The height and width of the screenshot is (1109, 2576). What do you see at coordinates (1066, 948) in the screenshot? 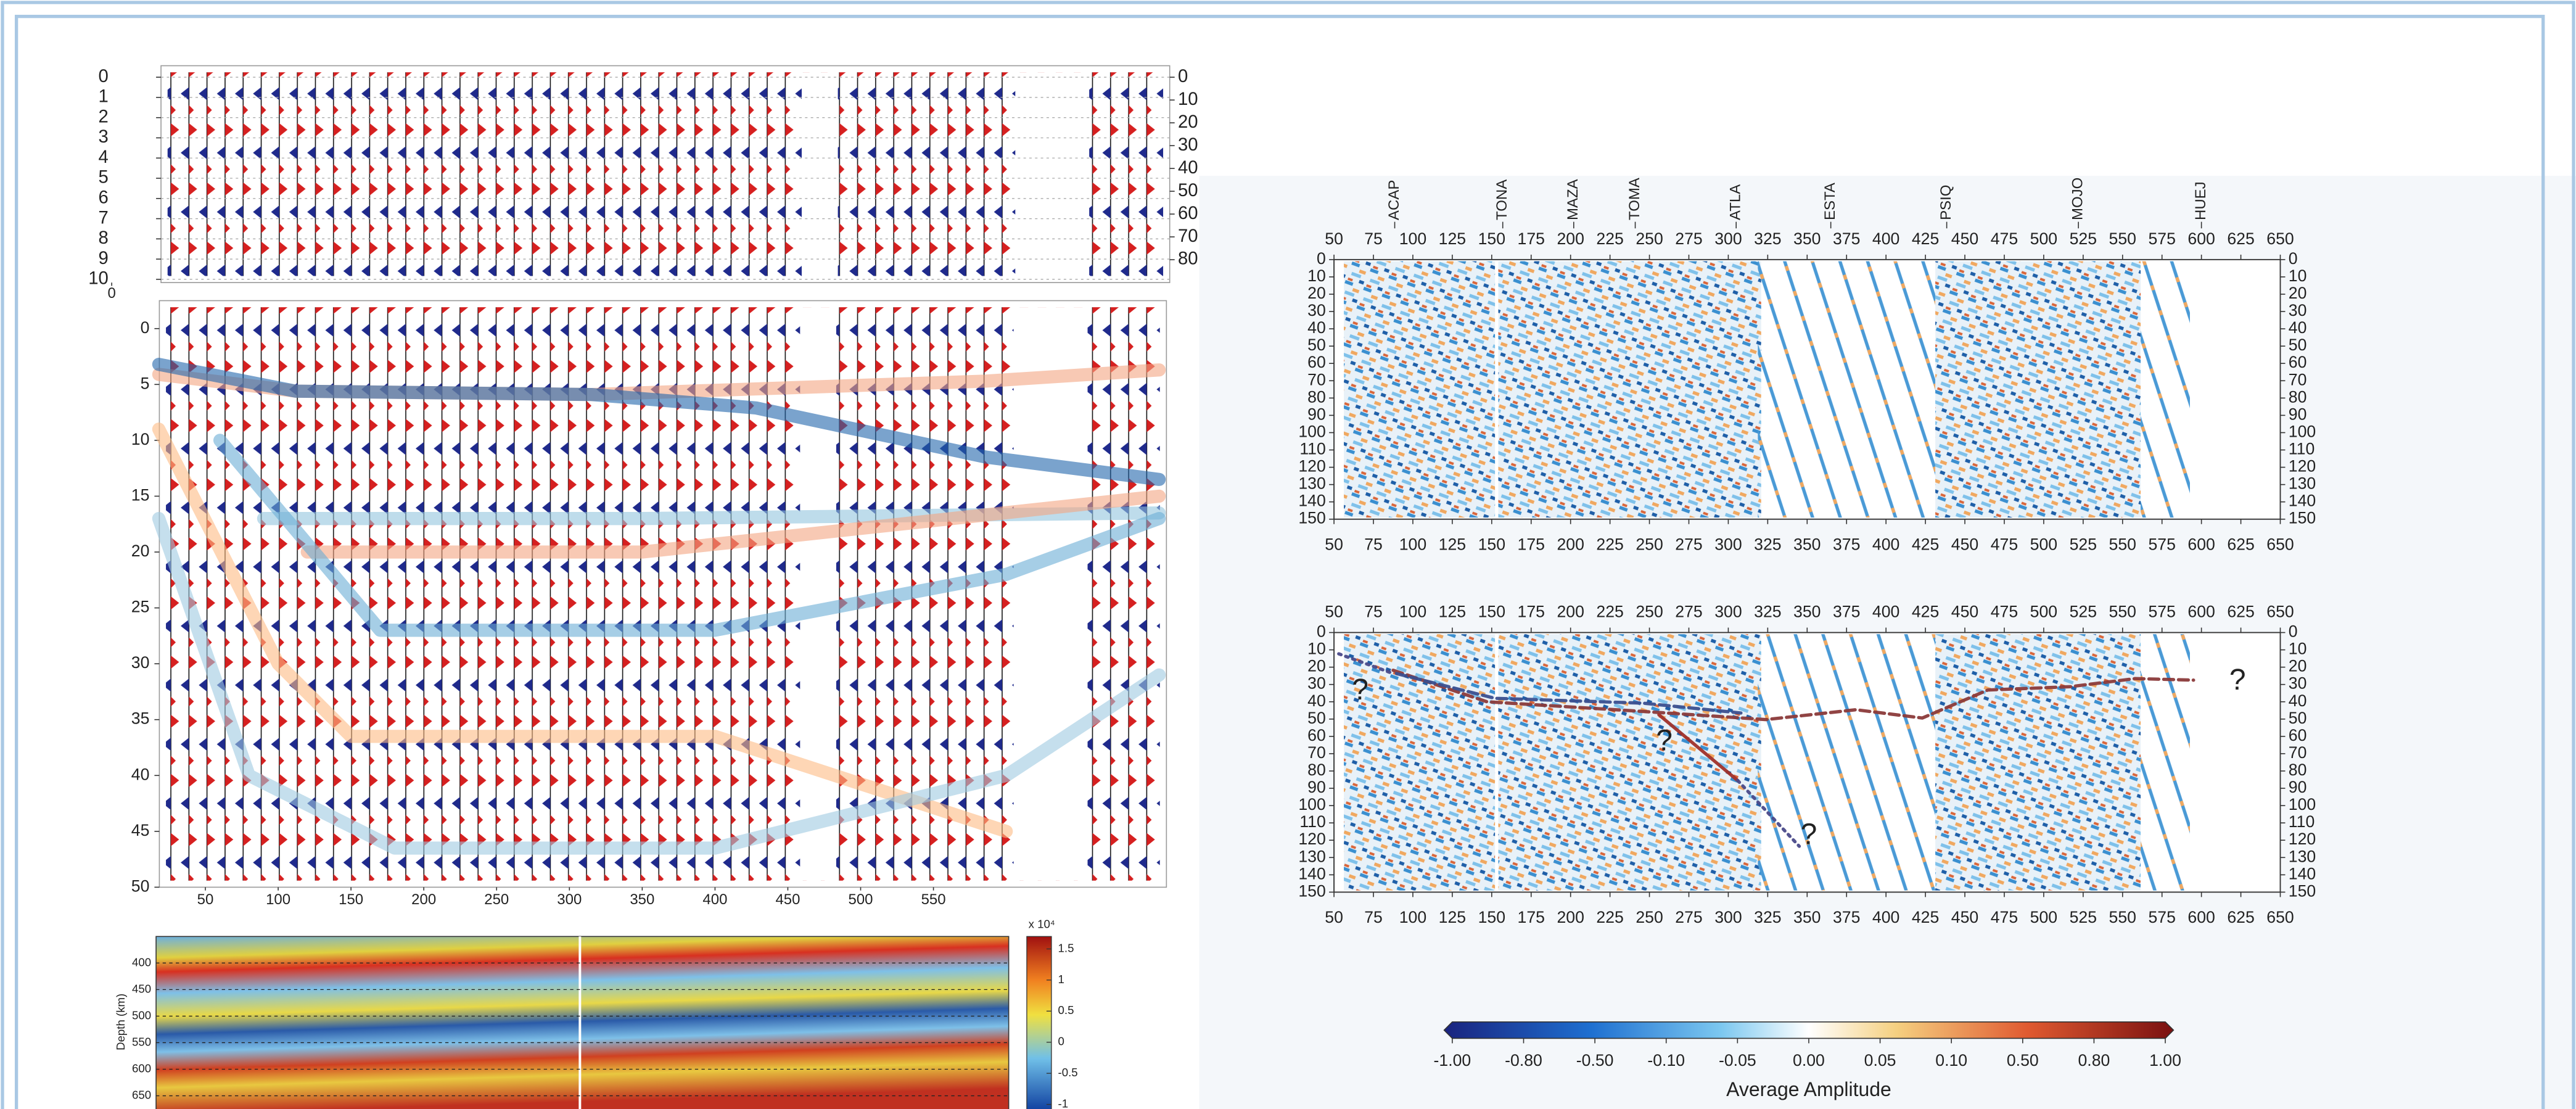
I see `colorbar-tick-label: 1.5` at bounding box center [1066, 948].